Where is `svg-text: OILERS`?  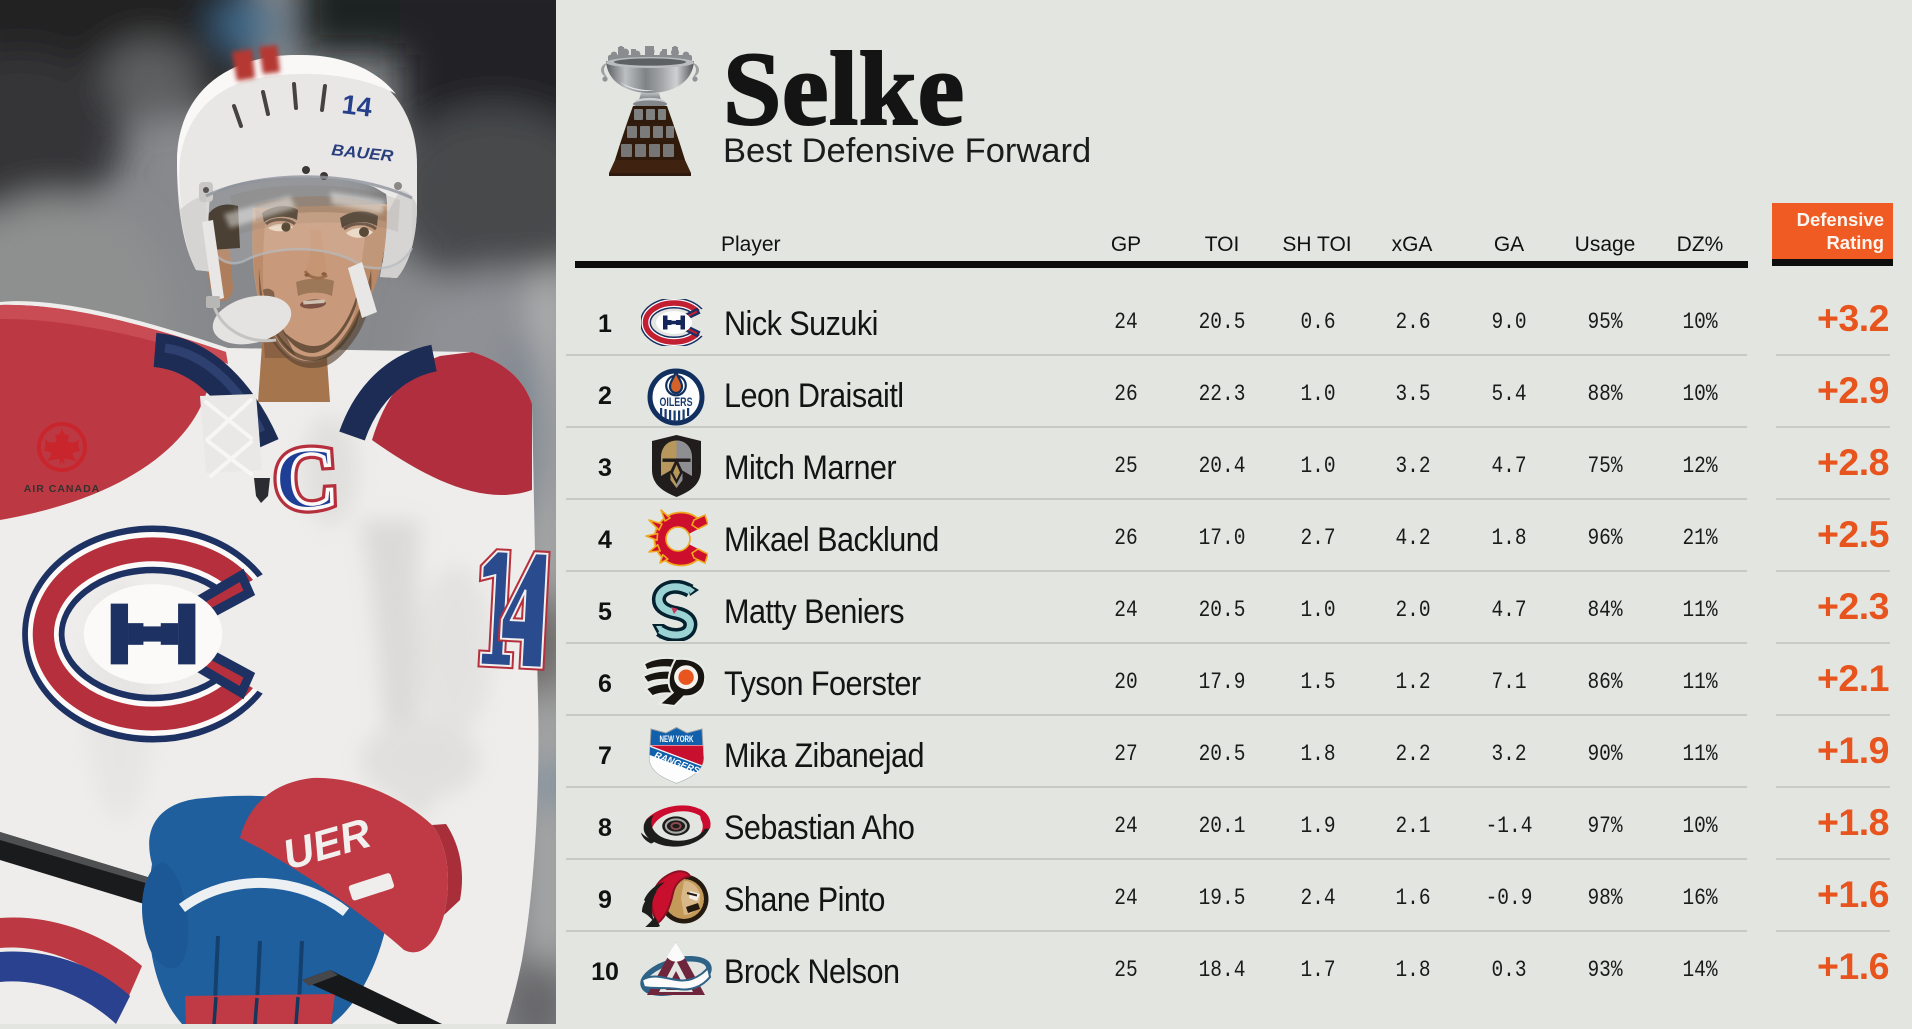
svg-text: OILERS is located at coordinates (676, 402).